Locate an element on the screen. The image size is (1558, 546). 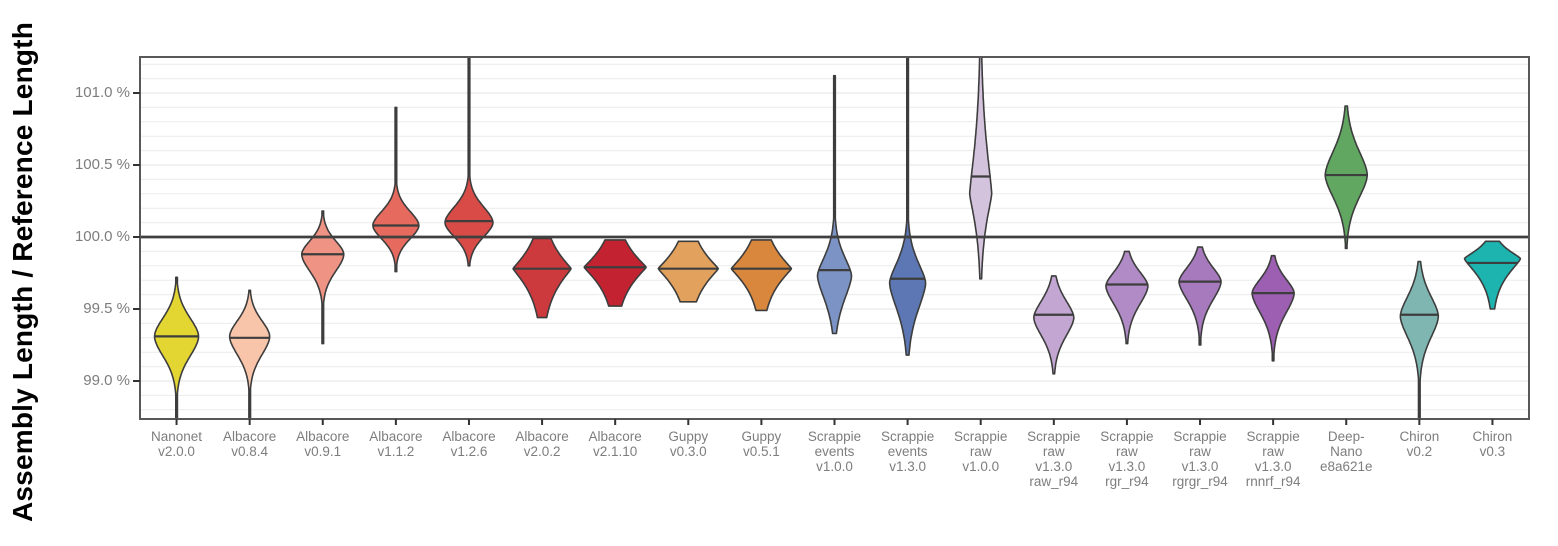
x-category-label-line: v2.0.2 is located at coordinates (542, 451).